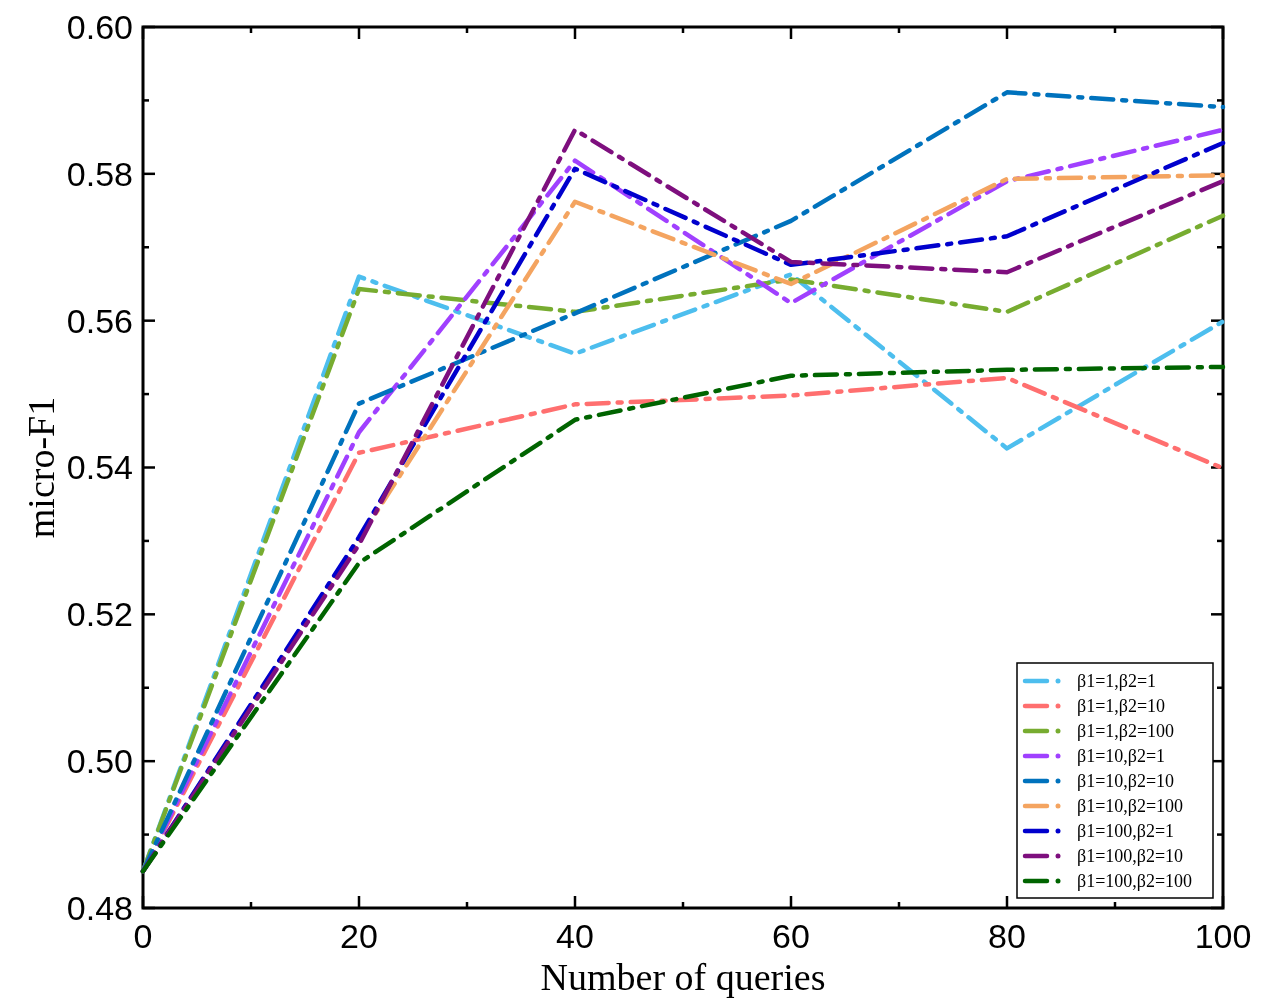 The width and height of the screenshot is (1265, 1005). I want to click on y-tick-label: 0.54, so click(99, 467).